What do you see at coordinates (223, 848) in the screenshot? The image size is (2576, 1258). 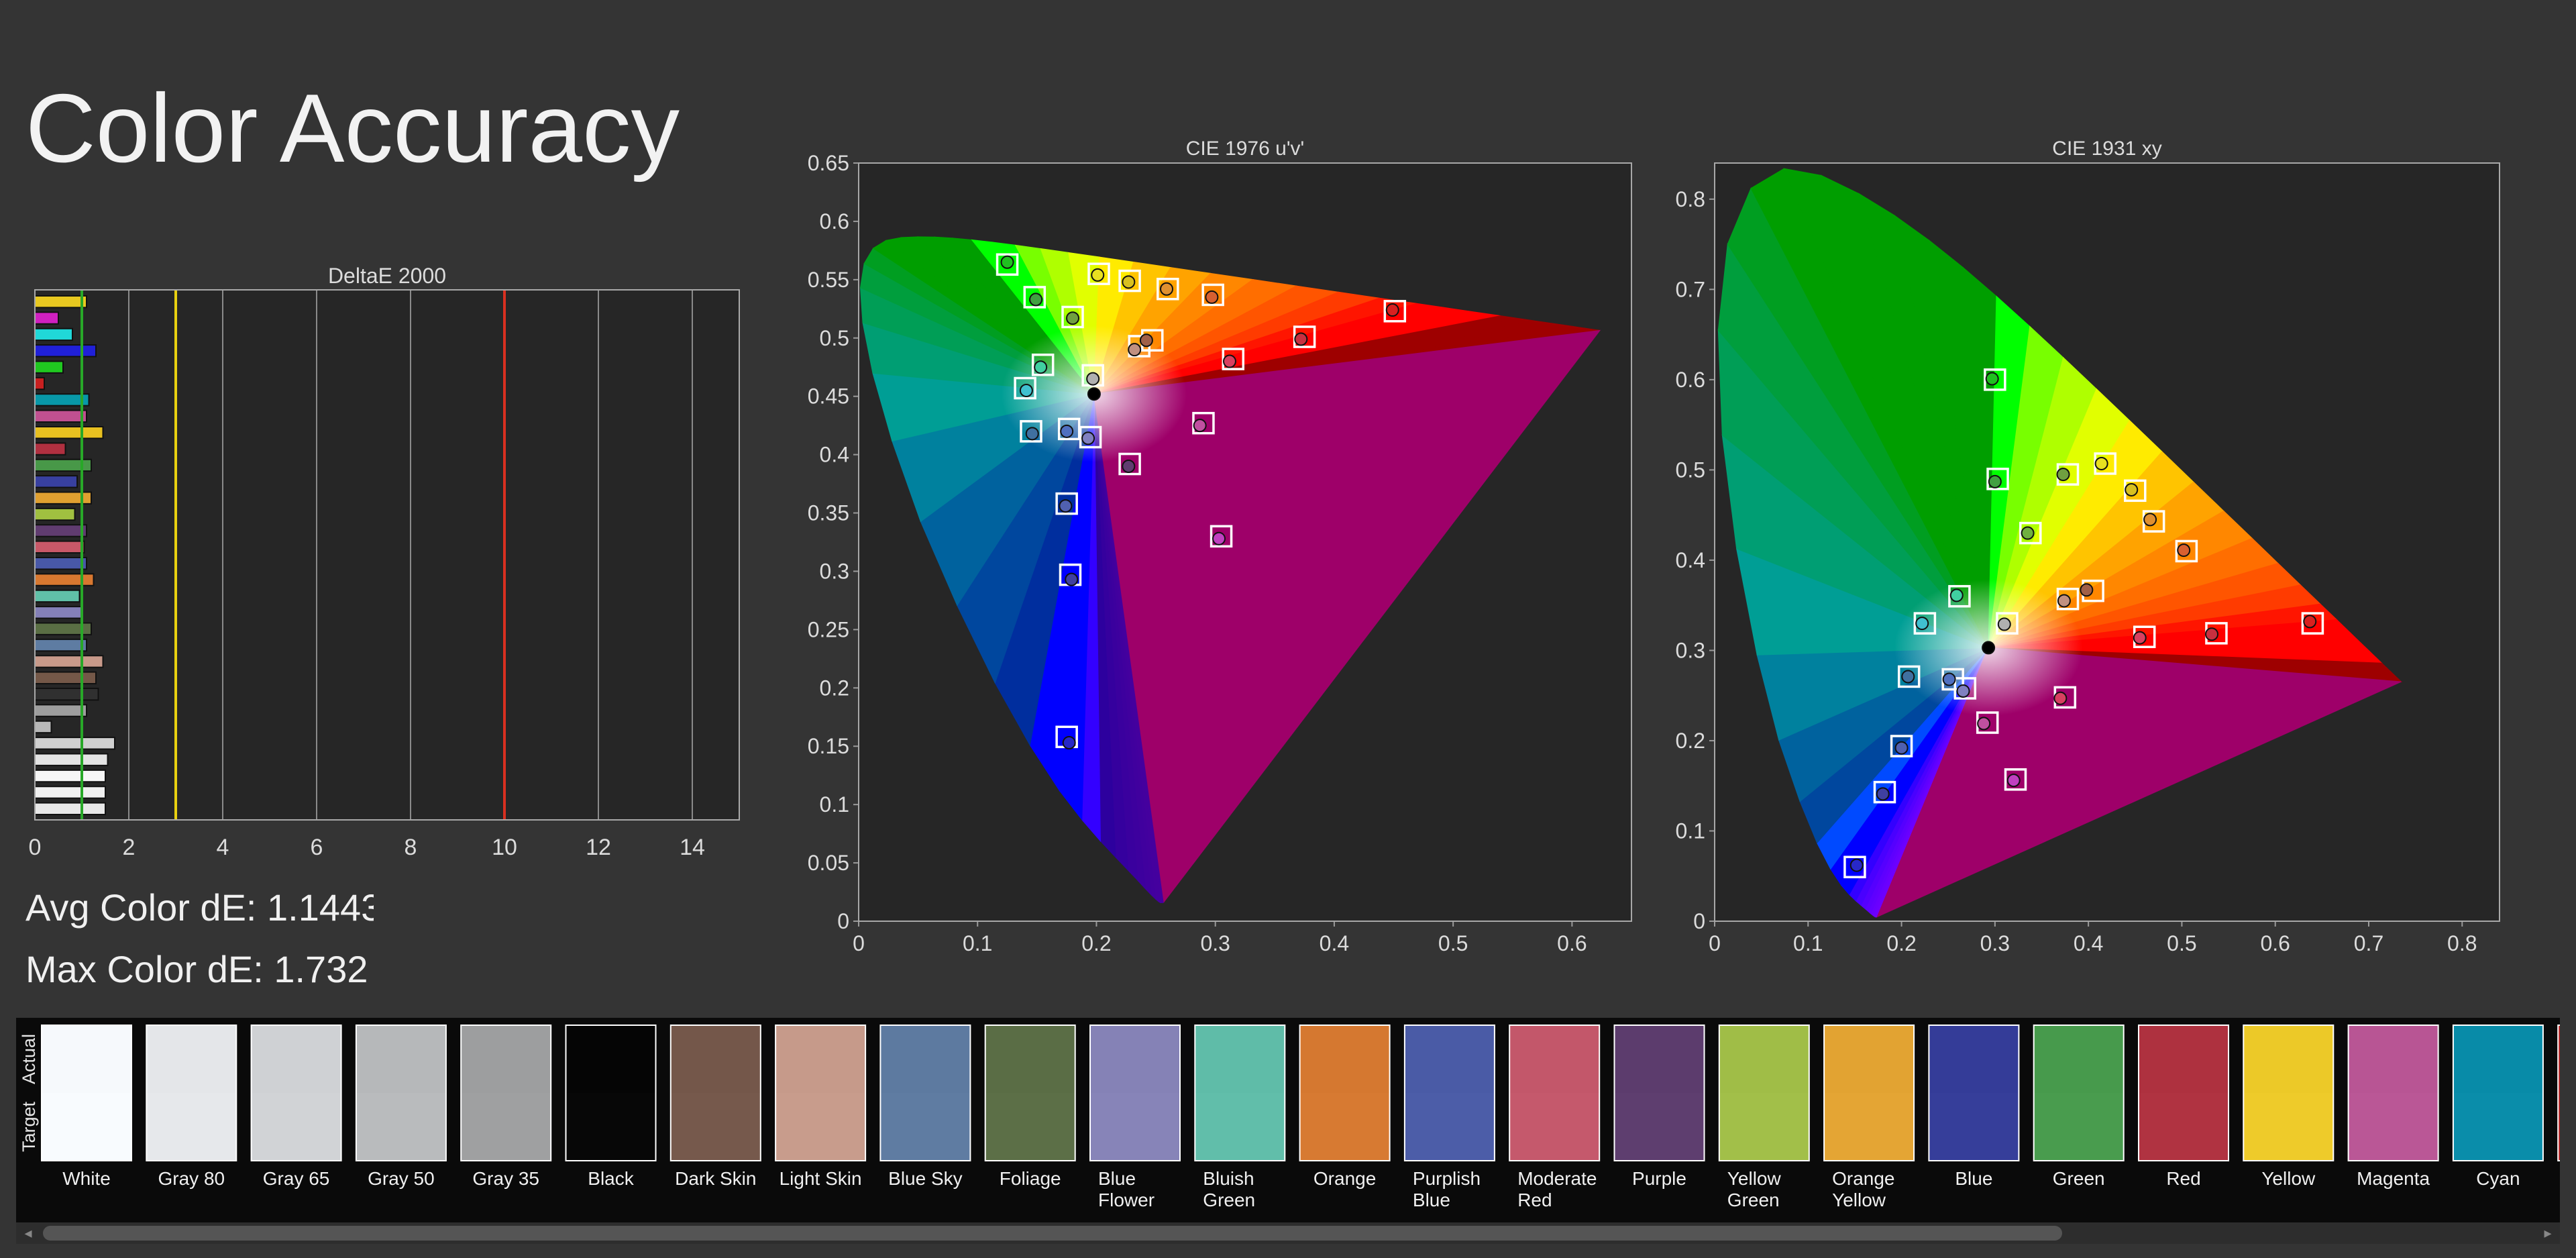 I see `deltae-xtick-label: 4` at bounding box center [223, 848].